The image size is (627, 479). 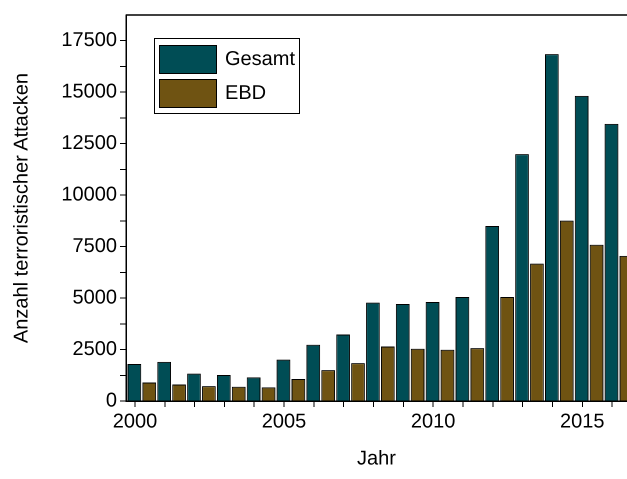 I want to click on x-tick-label: 2000, so click(x=135, y=421).